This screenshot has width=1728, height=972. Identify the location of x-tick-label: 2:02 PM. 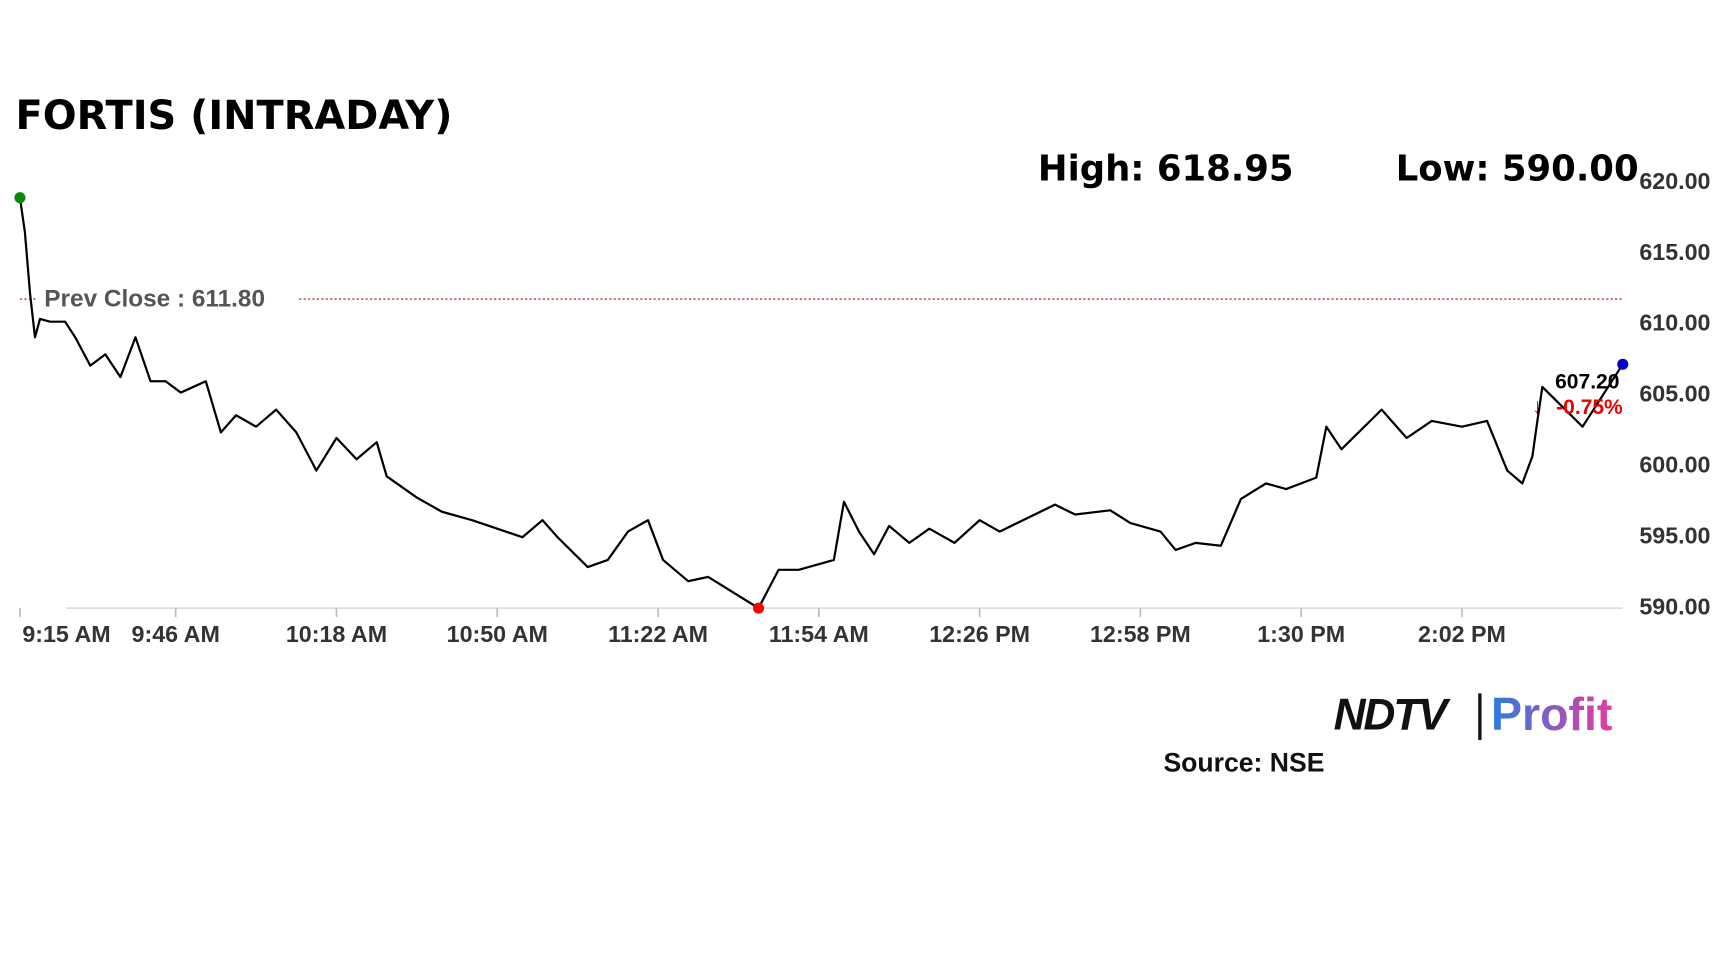
(1462, 634).